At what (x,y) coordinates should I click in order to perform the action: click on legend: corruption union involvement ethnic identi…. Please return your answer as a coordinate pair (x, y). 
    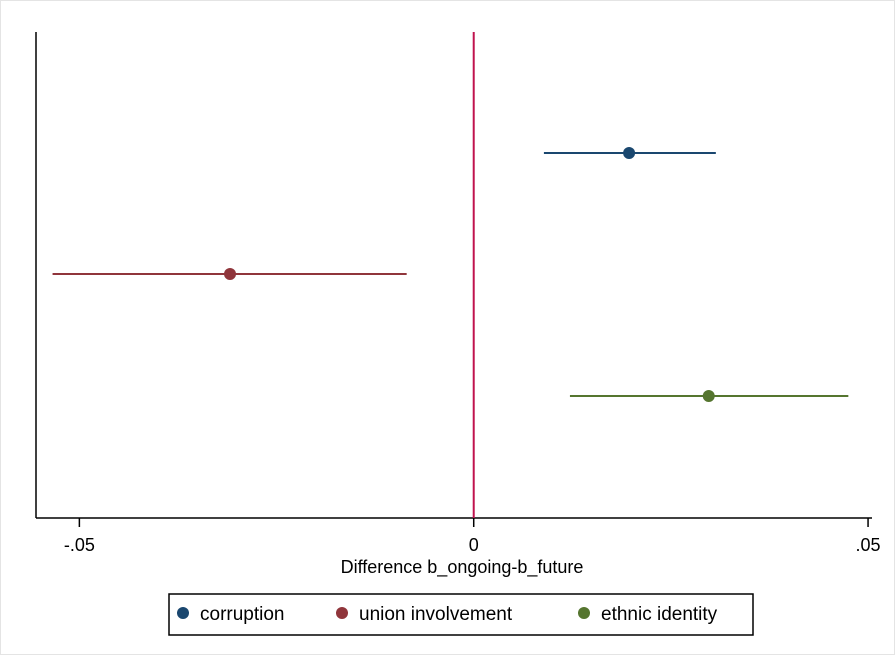
    Looking at the image, I should click on (461, 614).